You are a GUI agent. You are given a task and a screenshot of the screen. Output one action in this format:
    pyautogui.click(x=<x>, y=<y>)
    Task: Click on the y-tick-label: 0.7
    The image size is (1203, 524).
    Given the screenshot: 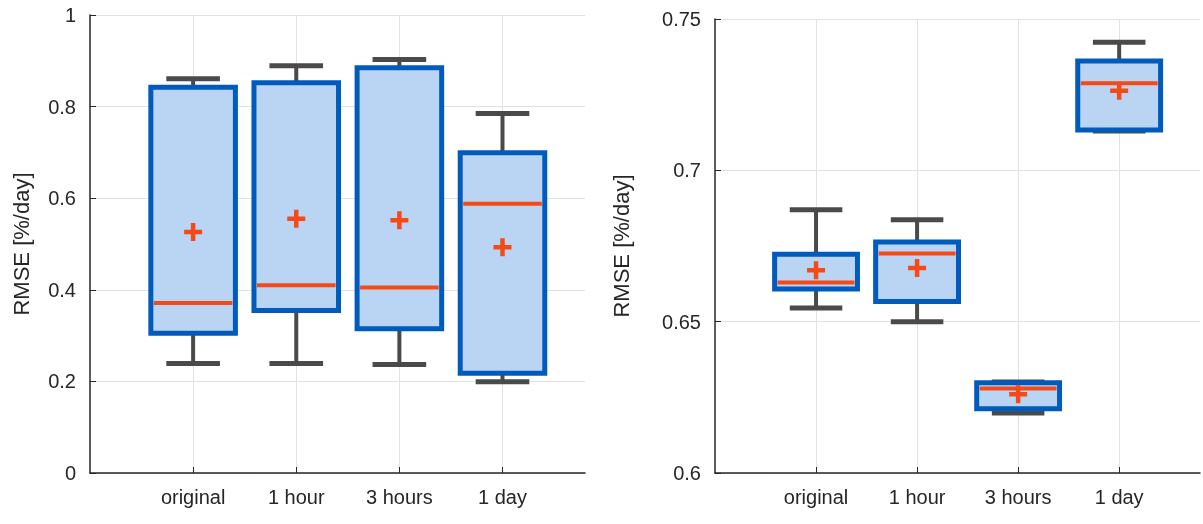 What is the action you would take?
    pyautogui.click(x=687, y=170)
    